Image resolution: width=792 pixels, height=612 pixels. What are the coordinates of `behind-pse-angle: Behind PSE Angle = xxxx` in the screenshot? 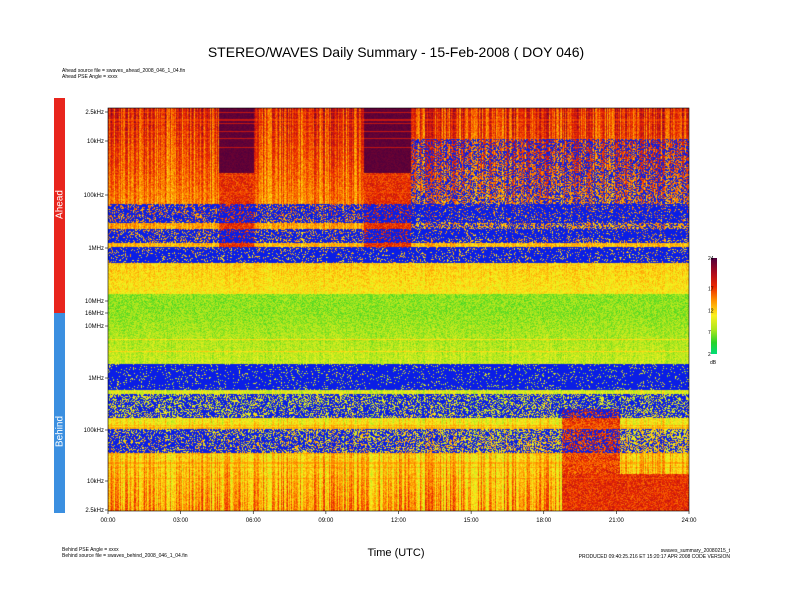 It's located at (90, 550).